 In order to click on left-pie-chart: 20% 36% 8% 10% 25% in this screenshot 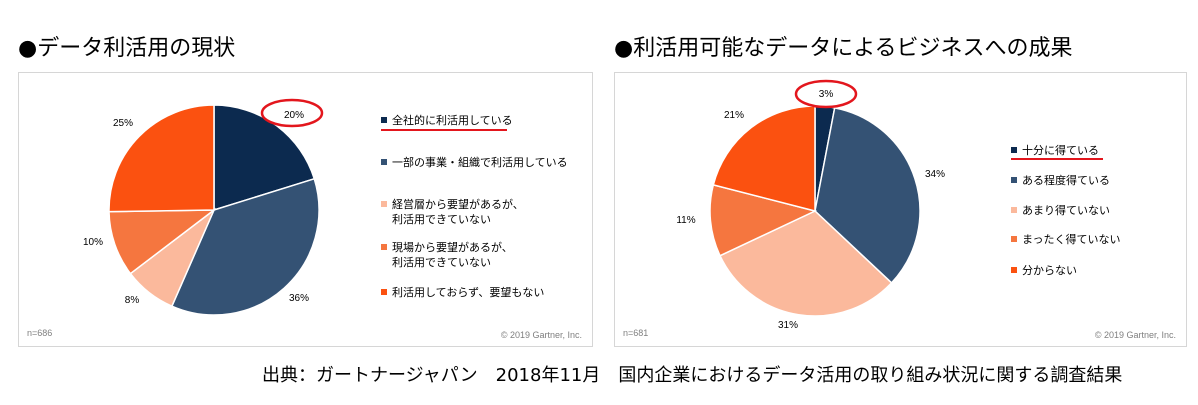, I will do `click(203, 207)`.